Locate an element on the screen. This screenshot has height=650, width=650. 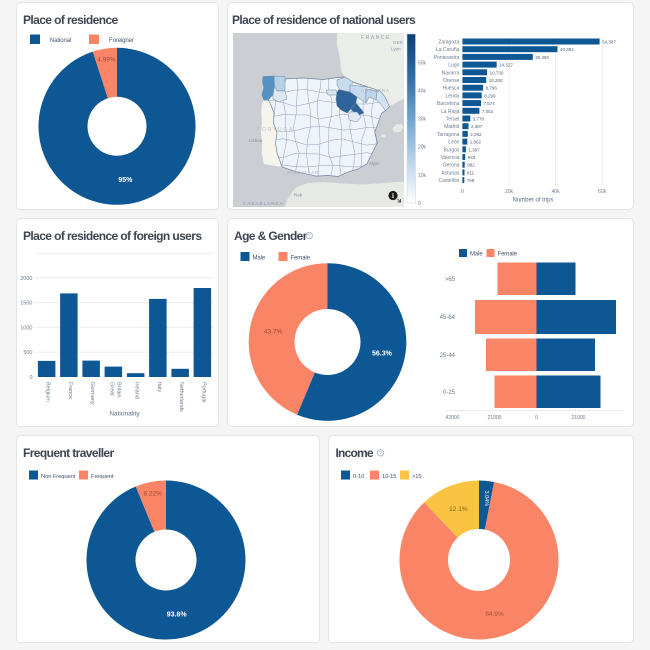
svg-text: 3.04% is located at coordinates (486, 498).